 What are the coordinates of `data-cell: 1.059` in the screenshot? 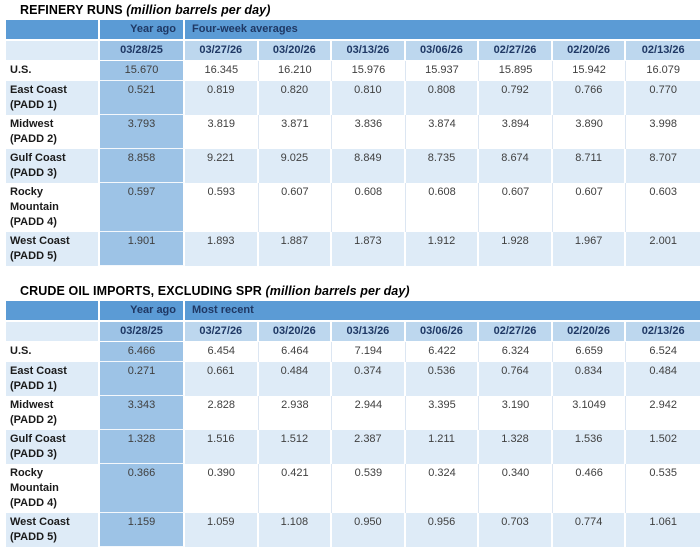 It's located at (222, 530).